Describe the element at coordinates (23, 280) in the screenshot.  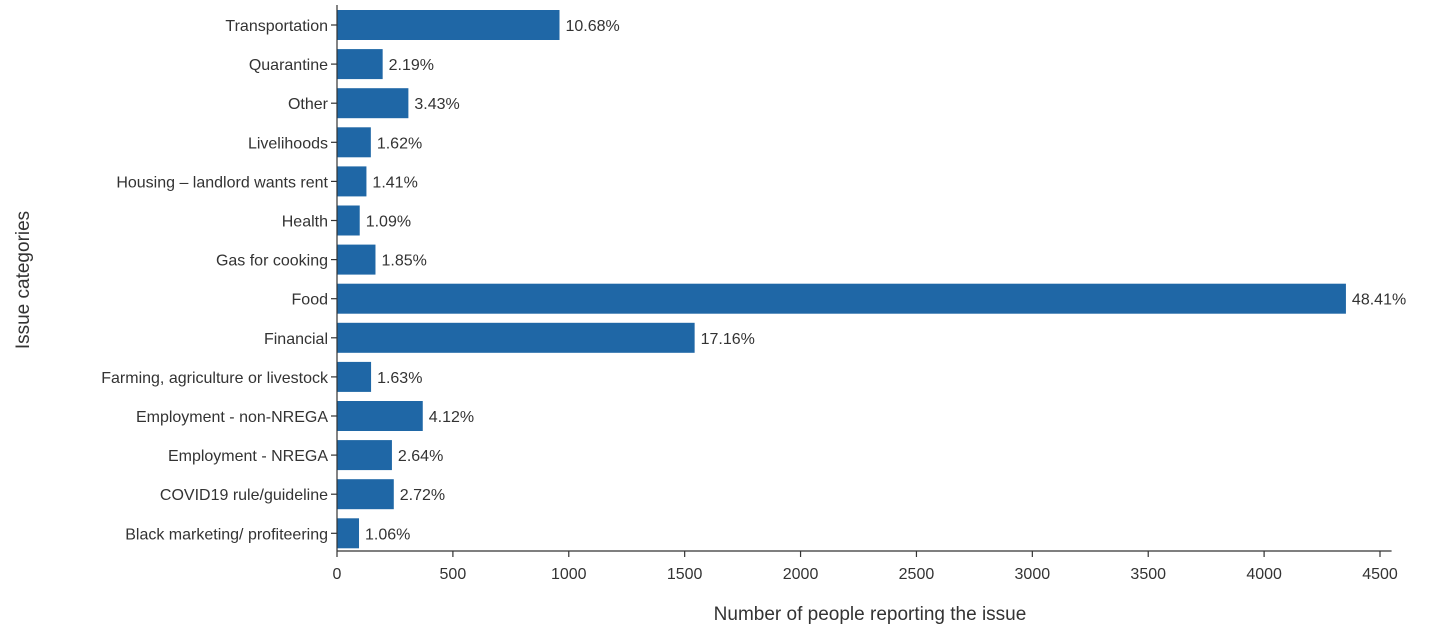
I see `y-axis-title: Issue categories` at that location.